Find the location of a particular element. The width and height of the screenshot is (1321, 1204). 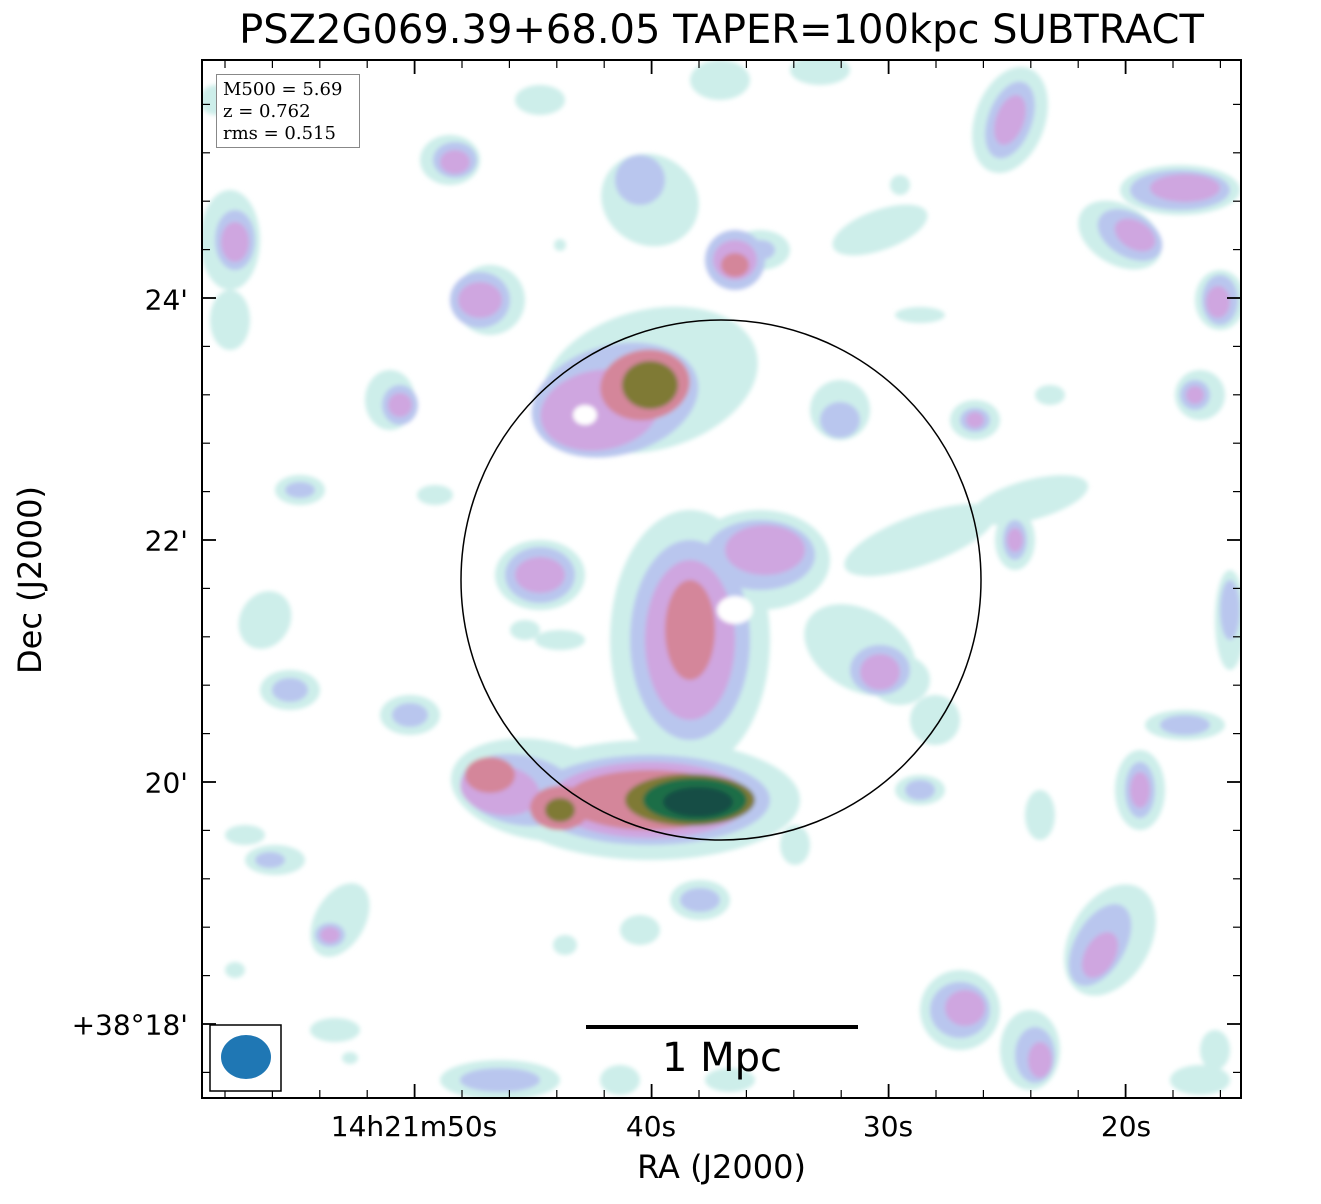

y-axis-label-text: Dec (J2000) is located at coordinates (30, 580).